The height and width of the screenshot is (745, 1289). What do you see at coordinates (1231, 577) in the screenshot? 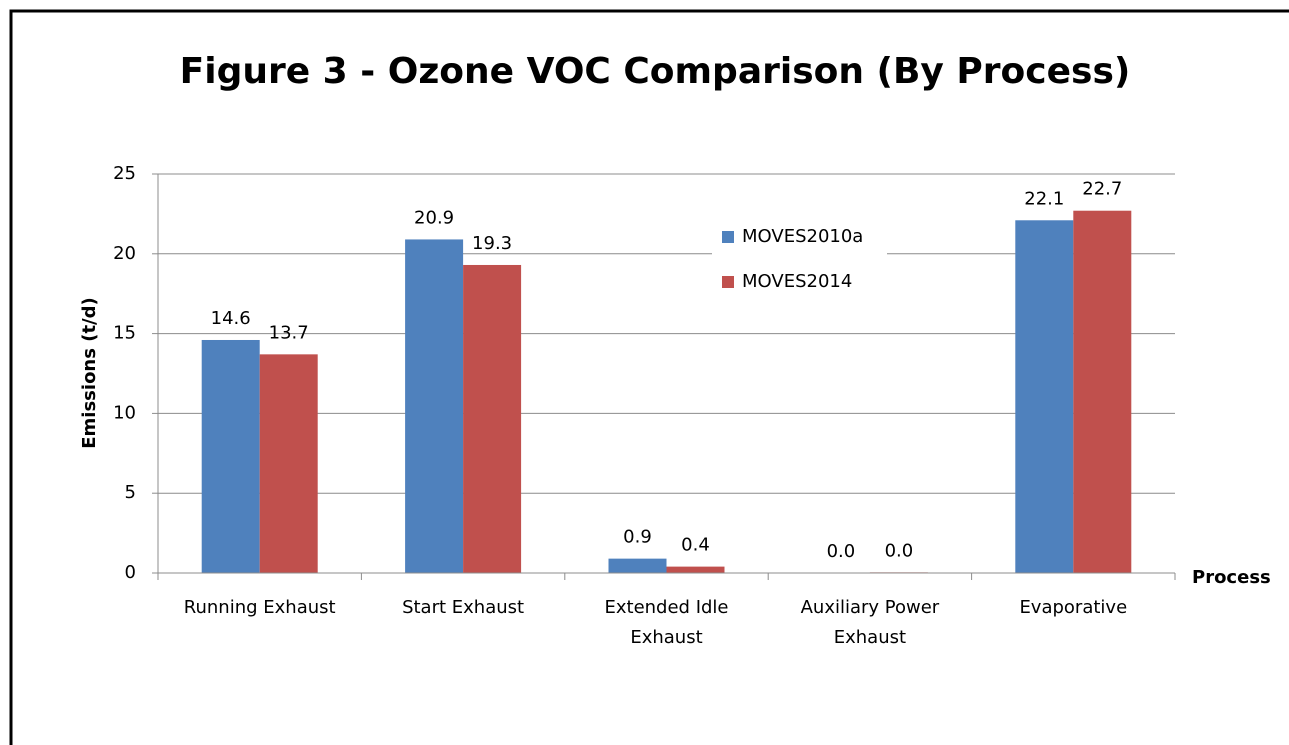
I see `x-axis-label: Process` at bounding box center [1231, 577].